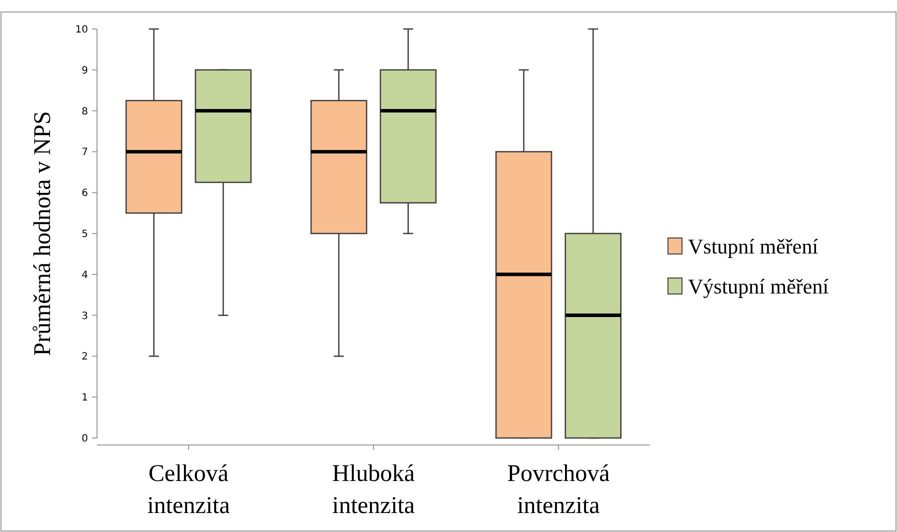 This screenshot has width=897, height=532. I want to click on y-tick-label: 7, so click(85, 152).